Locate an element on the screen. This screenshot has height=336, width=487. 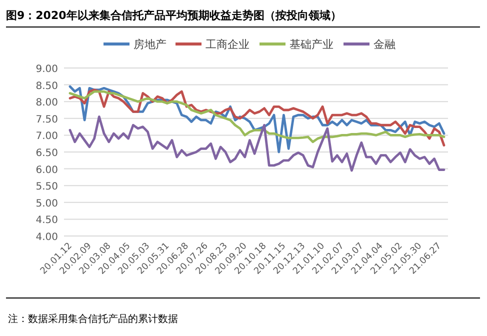
legend-label: 金融 is located at coordinates (385, 44).